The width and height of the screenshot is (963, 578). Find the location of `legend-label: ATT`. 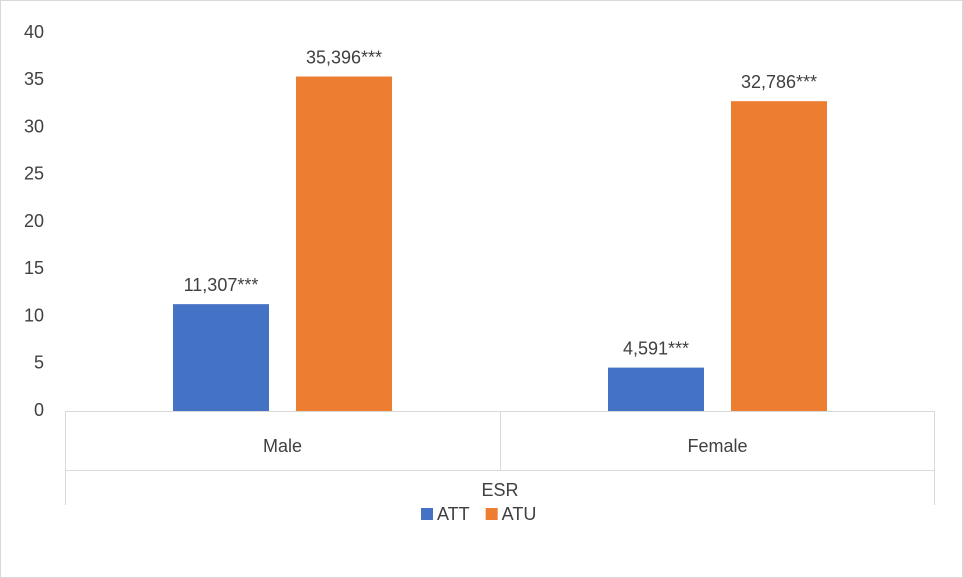

legend-label: ATT is located at coordinates (453, 514).